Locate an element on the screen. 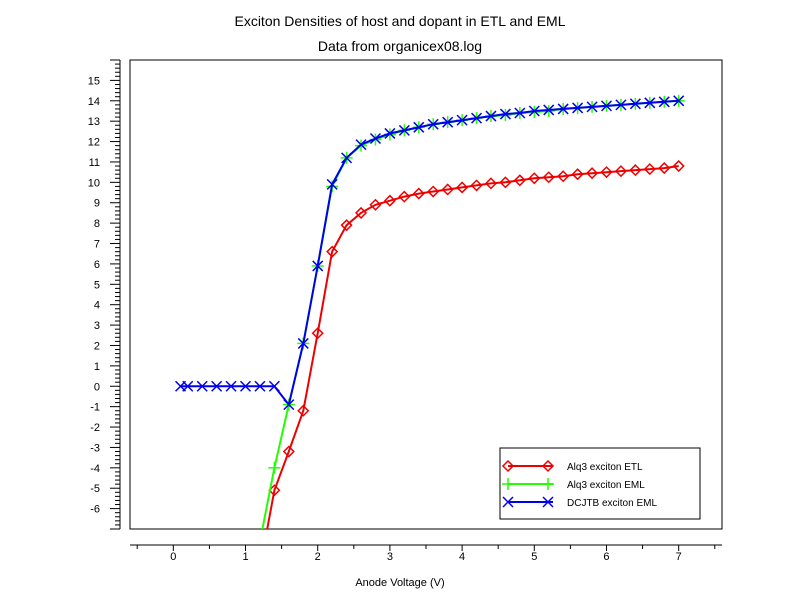  x-tick-label: 1 is located at coordinates (245, 557).